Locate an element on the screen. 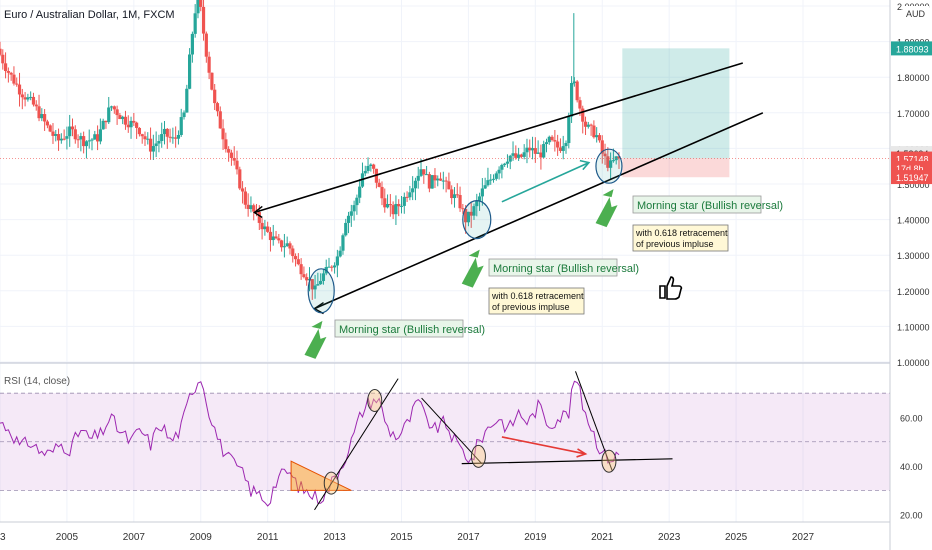 Image resolution: width=932 pixels, height=550 pixels. time-tick-label: 2009 is located at coordinates (201, 537).